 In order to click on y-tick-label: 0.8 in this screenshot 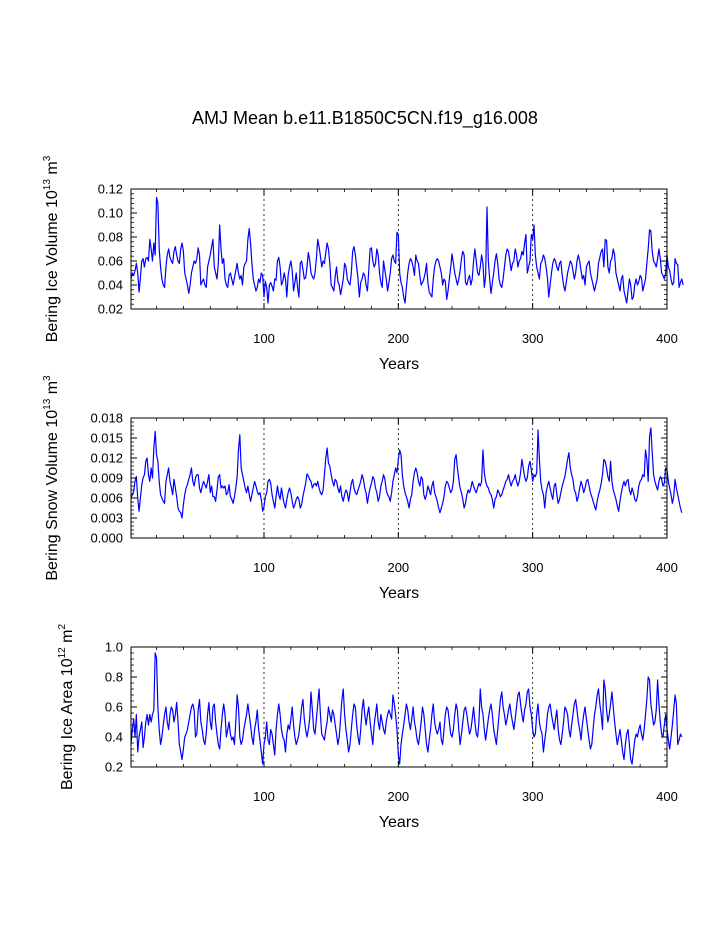, I will do `click(114, 677)`.